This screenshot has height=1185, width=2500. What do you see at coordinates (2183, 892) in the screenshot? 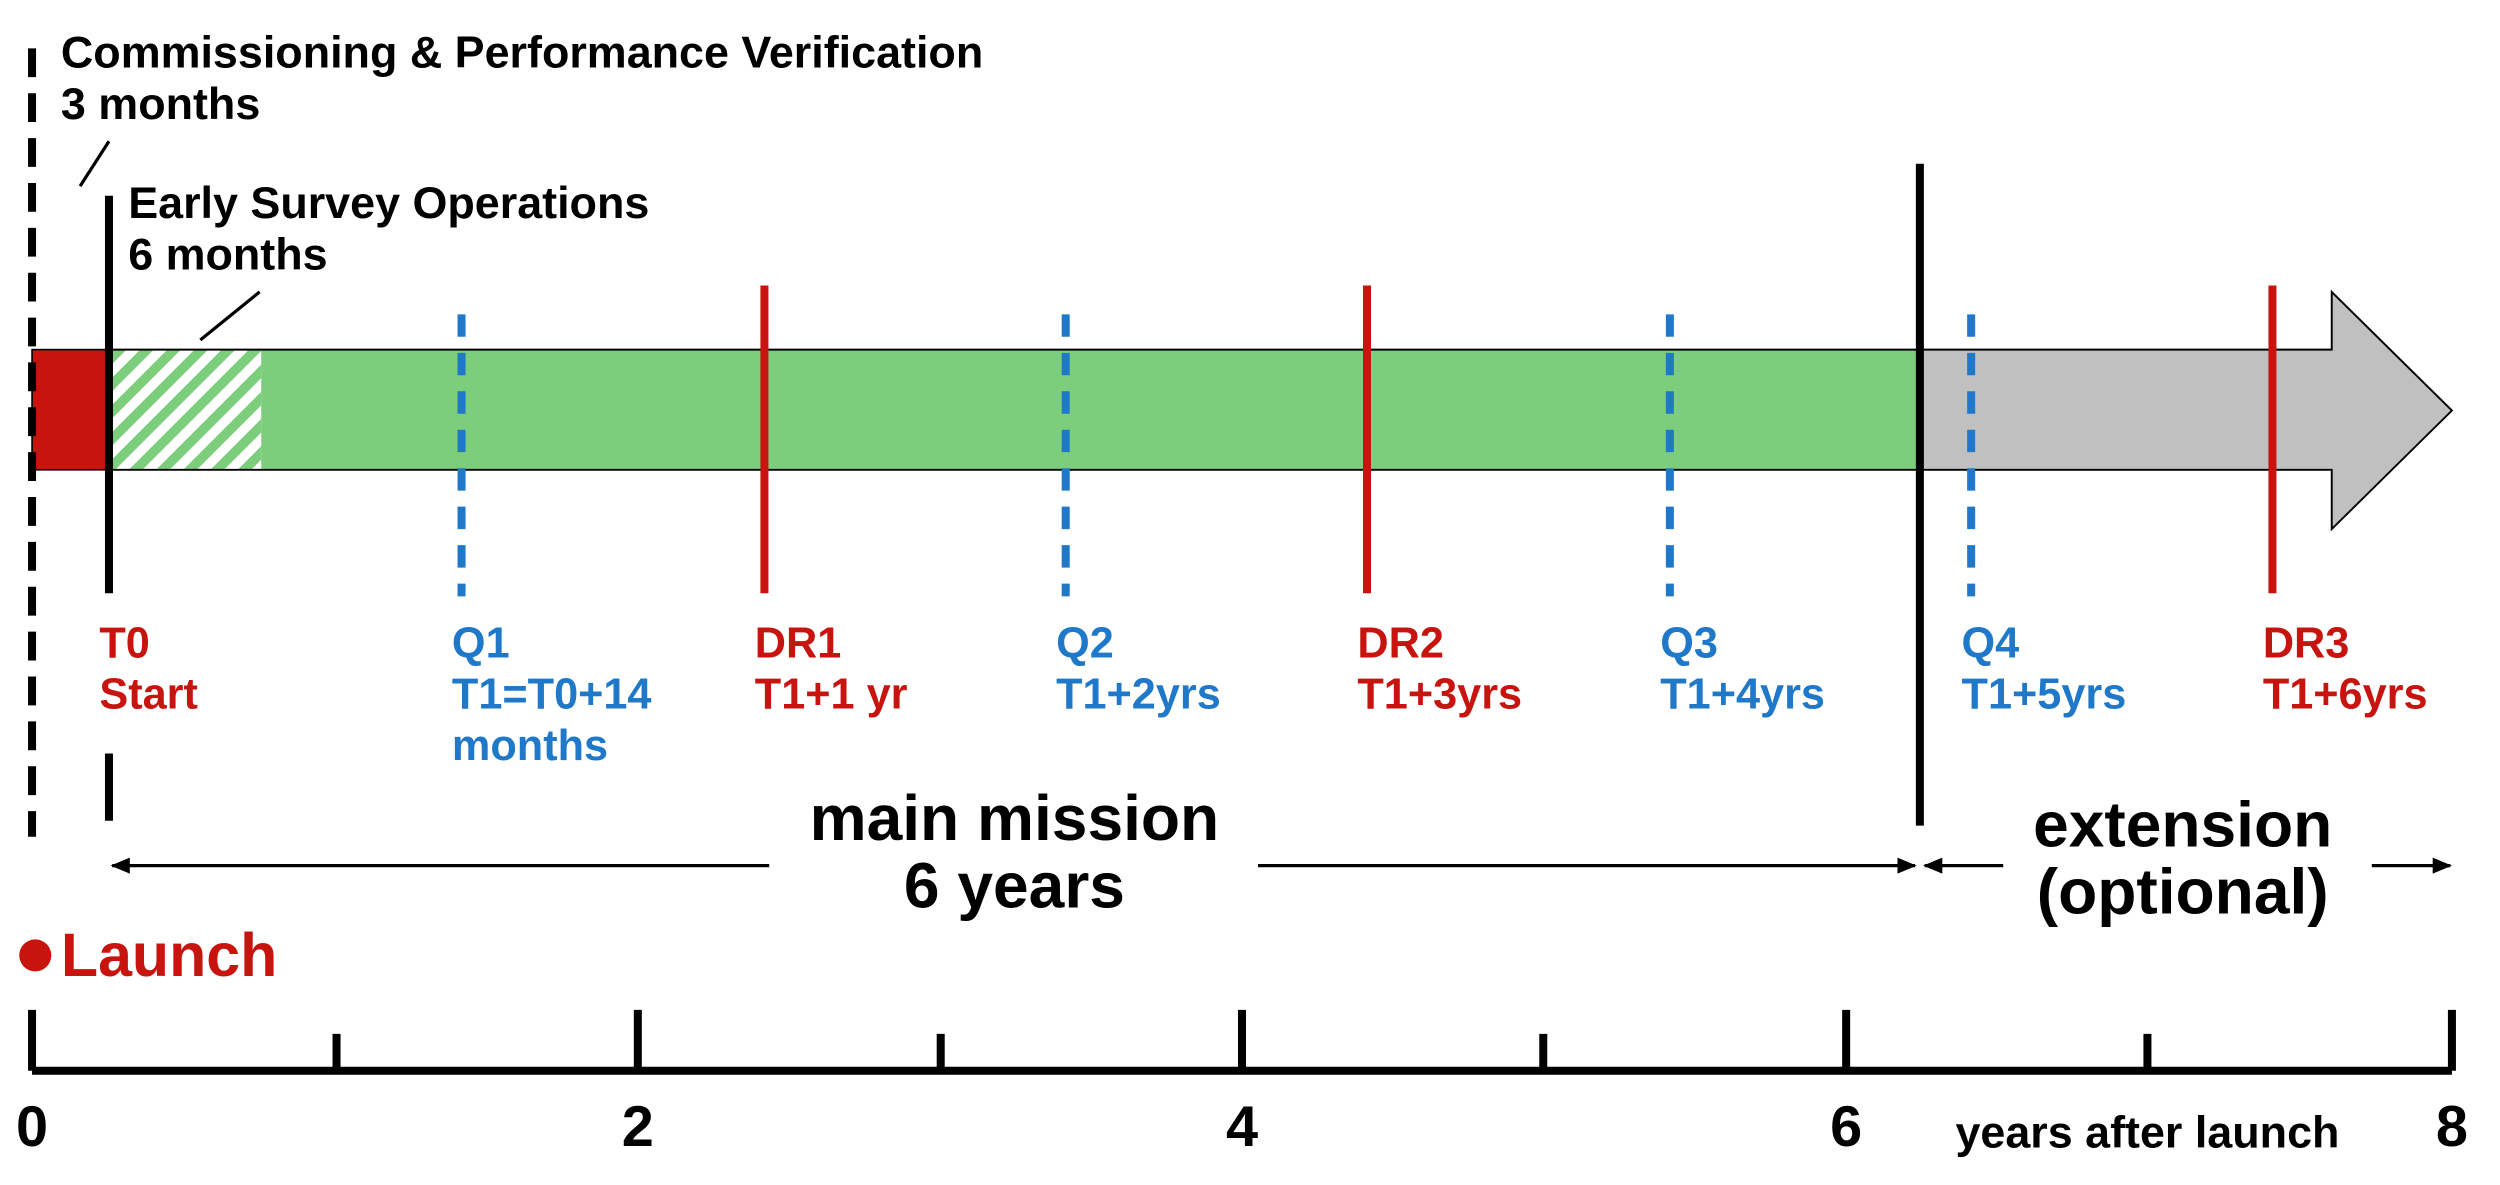
I see `extension-note: (optional)` at bounding box center [2183, 892].